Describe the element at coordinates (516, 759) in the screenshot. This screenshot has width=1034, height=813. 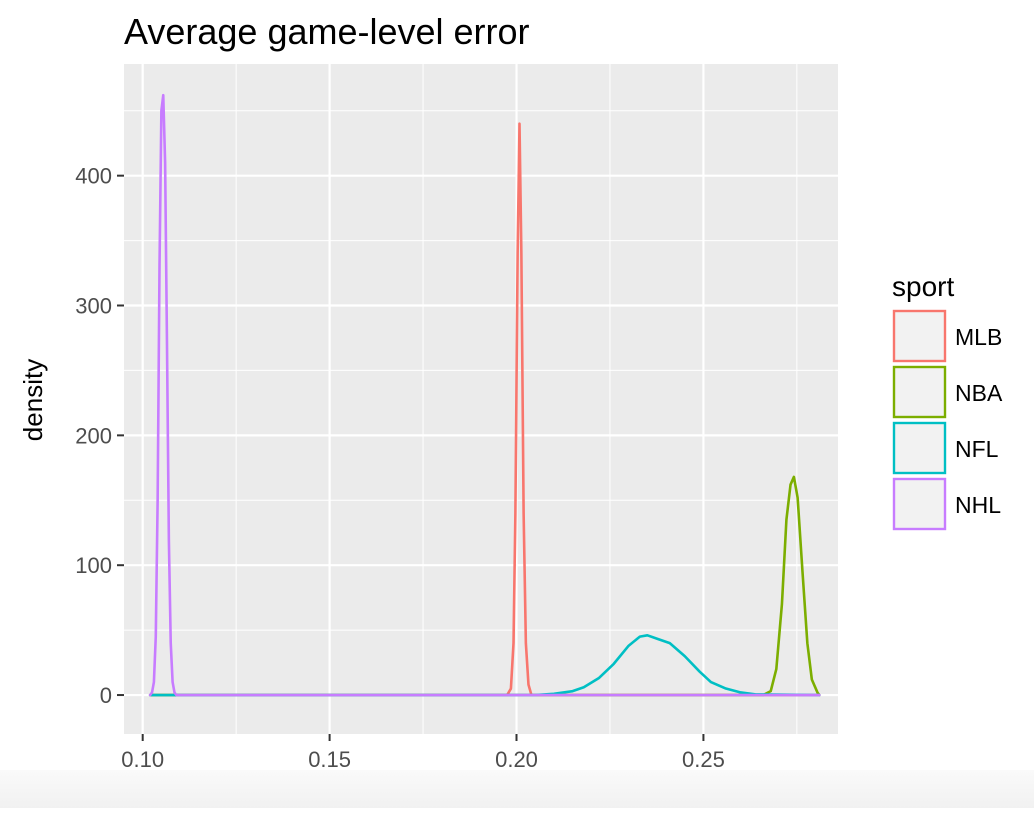
I see `x-tick-label: 0.20` at that location.